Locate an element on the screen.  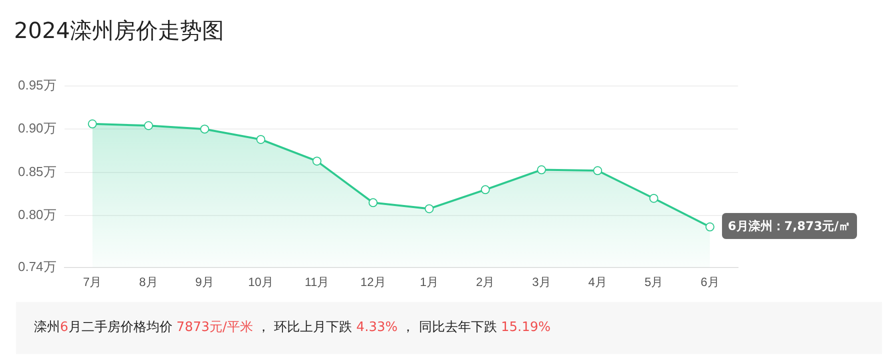
x-tick-label: 4月 is located at coordinates (597, 282).